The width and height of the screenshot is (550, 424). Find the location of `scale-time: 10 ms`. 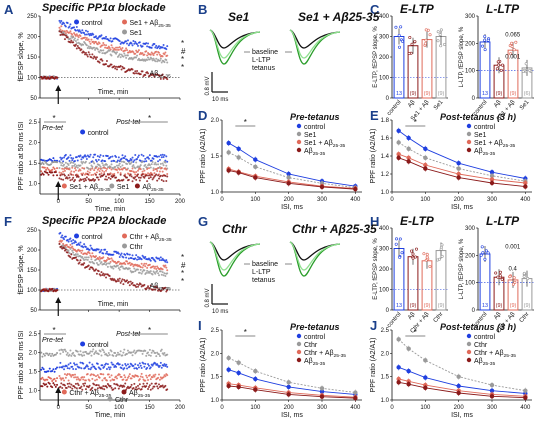

scale-time: 10 ms is located at coordinates (220, 100).